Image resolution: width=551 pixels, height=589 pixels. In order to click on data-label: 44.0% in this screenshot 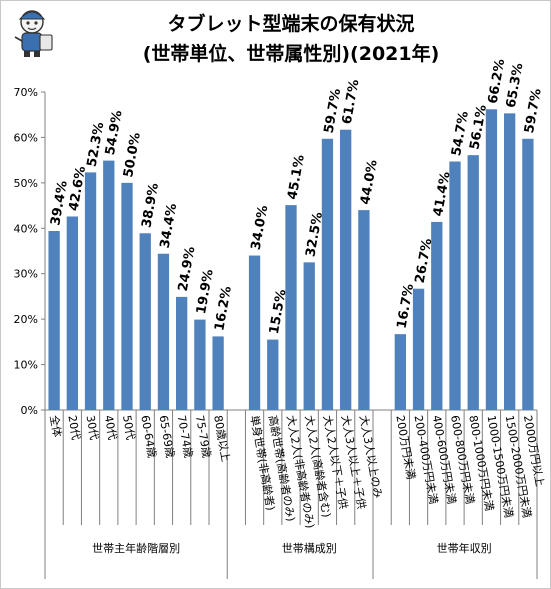, I will do `click(369, 182)`.